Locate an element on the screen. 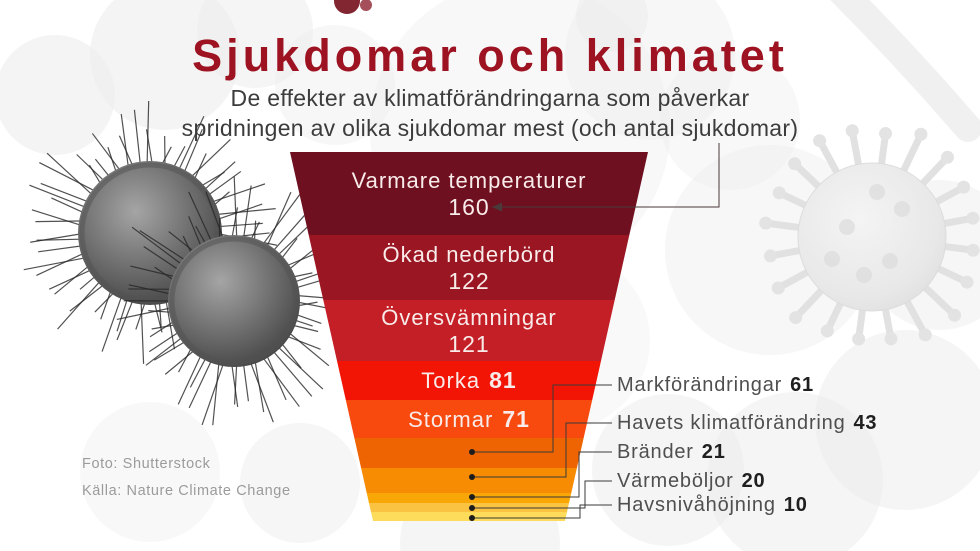 Image resolution: width=980 pixels, height=551 pixels. callout-varmeboljor: Värmeböljor 20 is located at coordinates (691, 481).